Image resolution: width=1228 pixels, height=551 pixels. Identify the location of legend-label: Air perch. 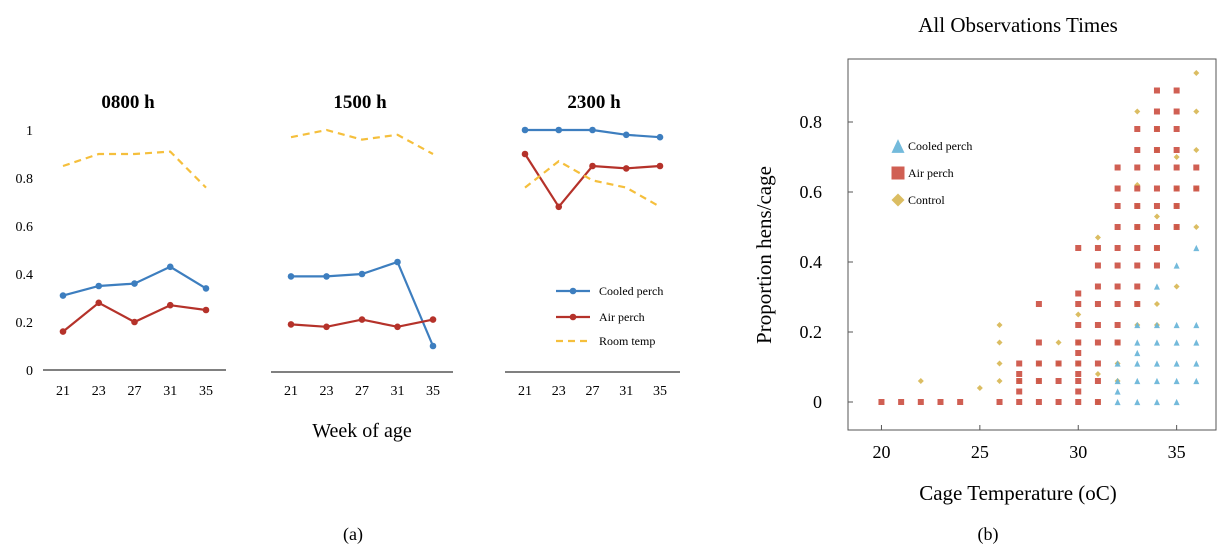
(622, 317).